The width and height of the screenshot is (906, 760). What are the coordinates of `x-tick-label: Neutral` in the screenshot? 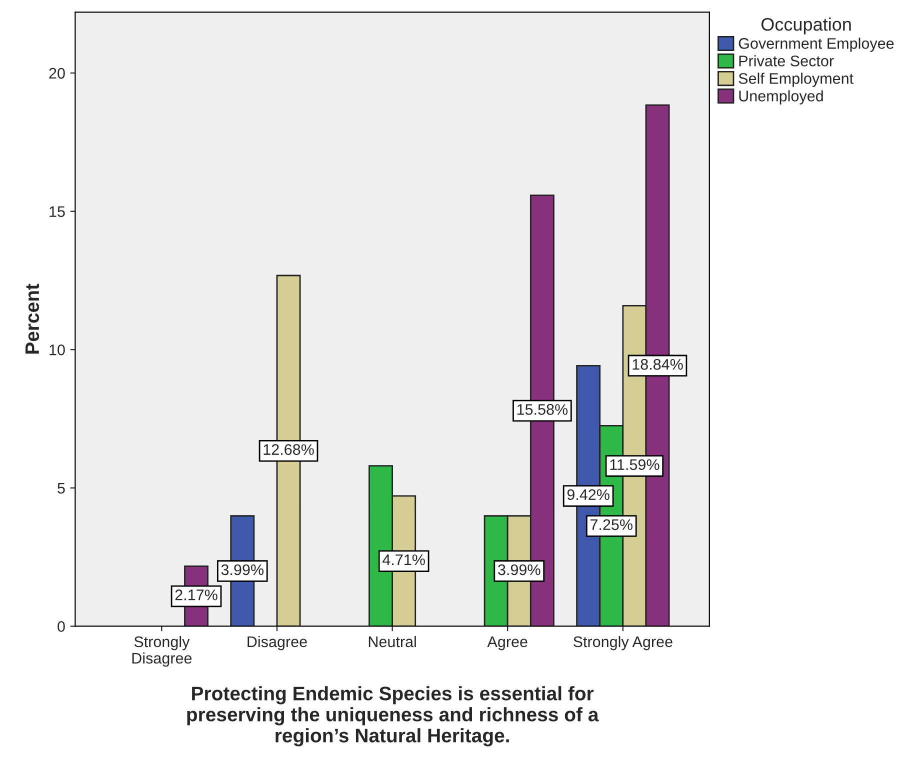 It's located at (392, 642).